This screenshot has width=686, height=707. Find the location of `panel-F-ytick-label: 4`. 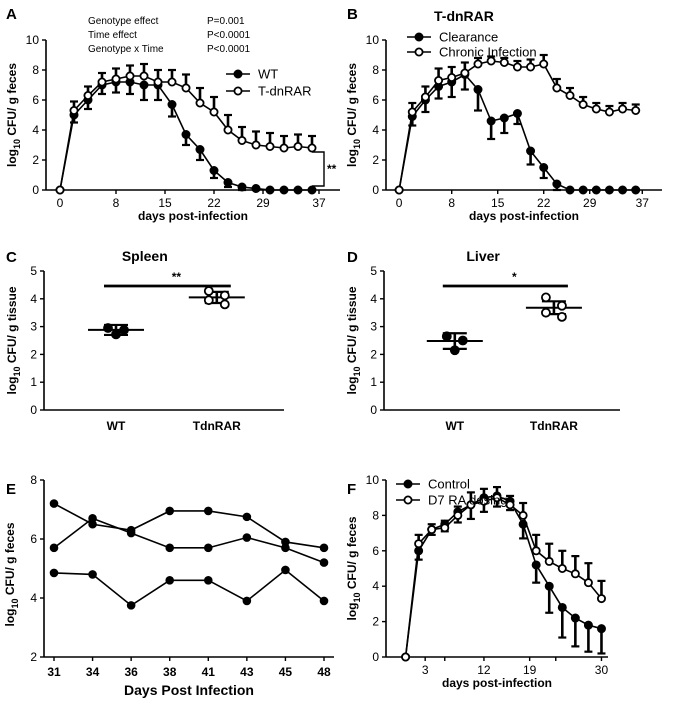

panel-F-ytick-label: 4 is located at coordinates (375, 586).